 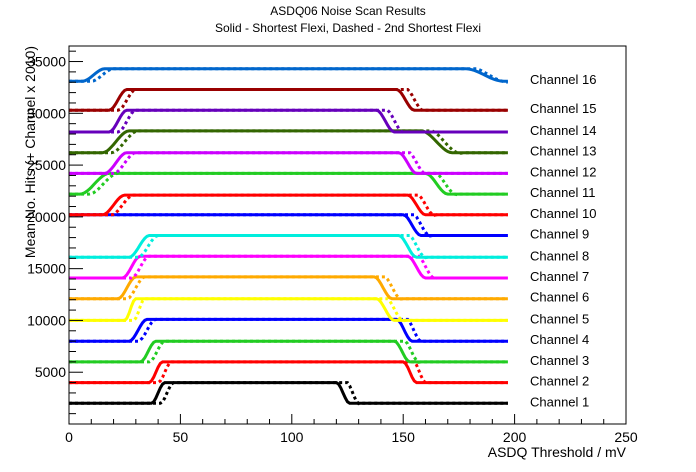 I want to click on channel-label-14: Channel 14, so click(x=563, y=130).